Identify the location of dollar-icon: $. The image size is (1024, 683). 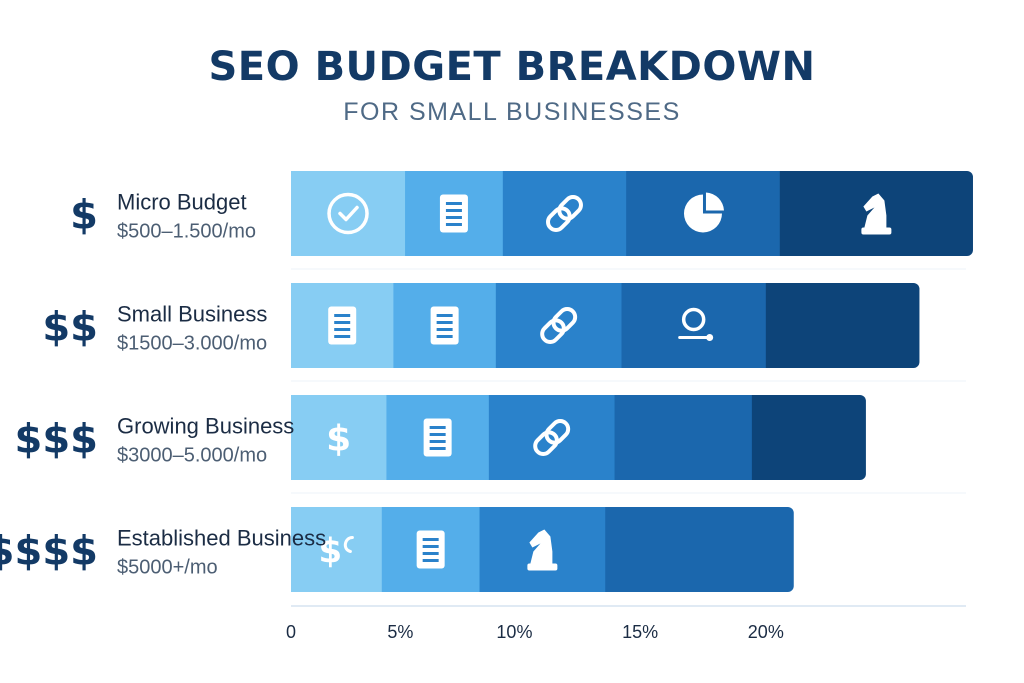
(338, 439).